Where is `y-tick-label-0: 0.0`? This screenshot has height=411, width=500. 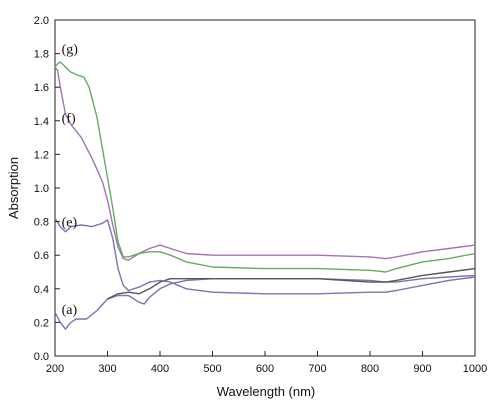 y-tick-label-0: 0.0 is located at coordinates (41, 357).